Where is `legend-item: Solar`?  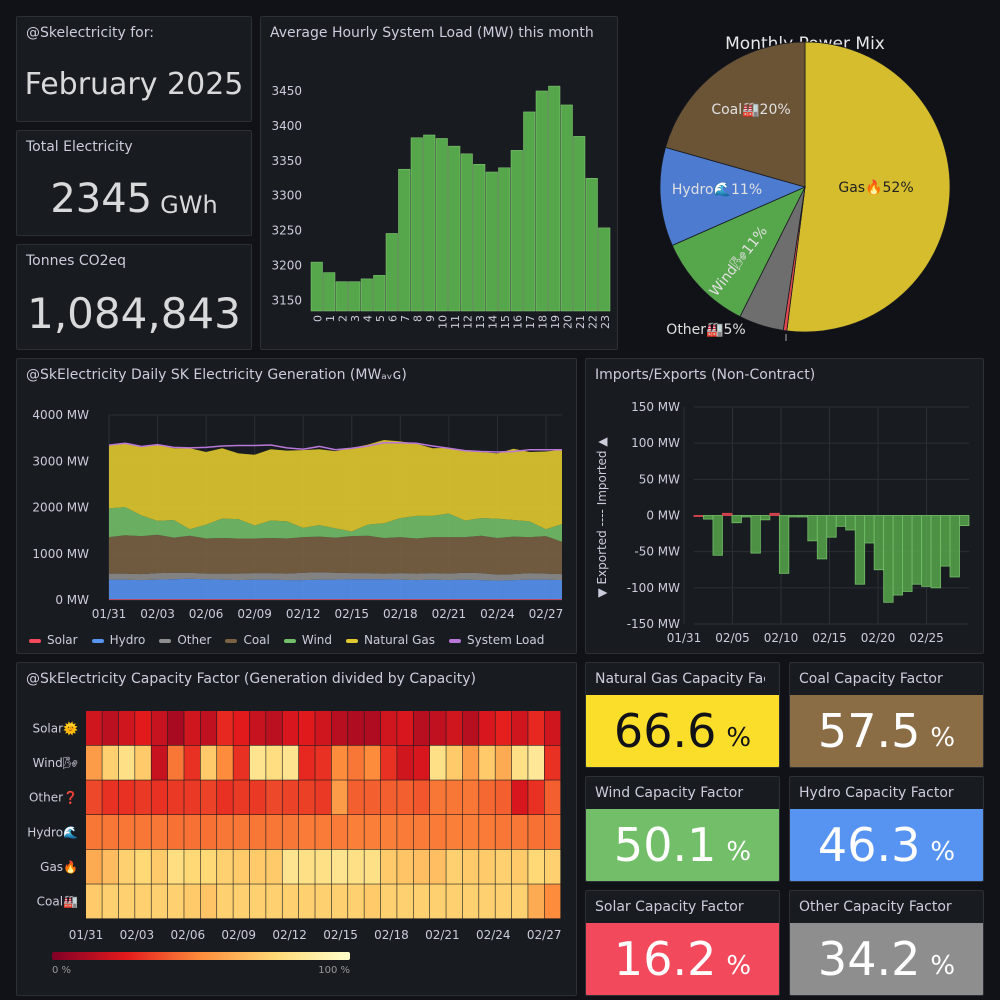
legend-item: Solar is located at coordinates (53, 640).